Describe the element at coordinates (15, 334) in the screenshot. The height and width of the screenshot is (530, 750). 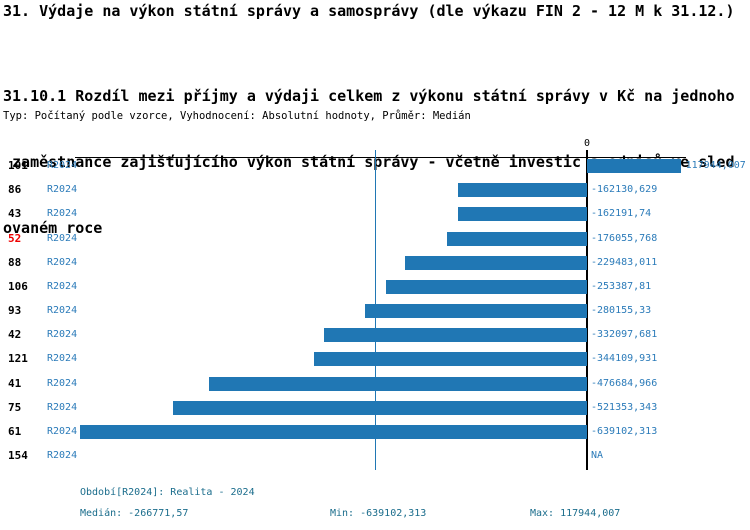
I see `row-id-label: 42` at that location.